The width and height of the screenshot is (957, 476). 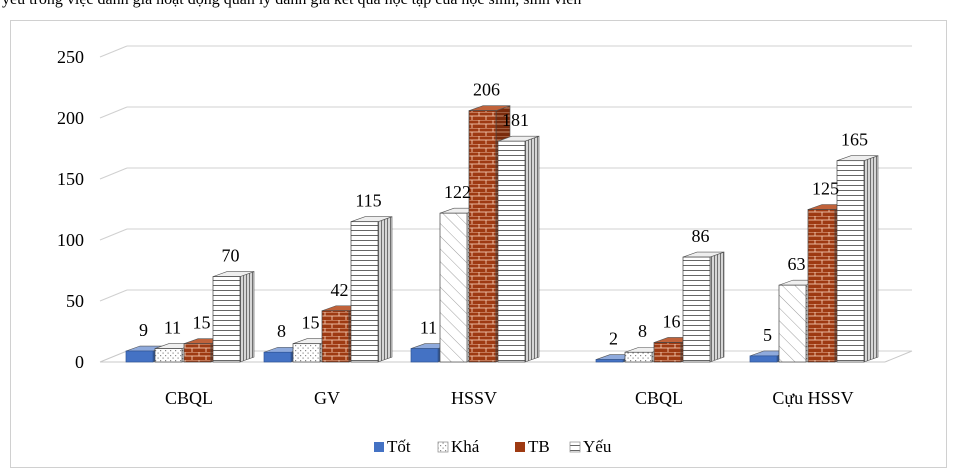 I want to click on data-label: 86, so click(x=701, y=236).